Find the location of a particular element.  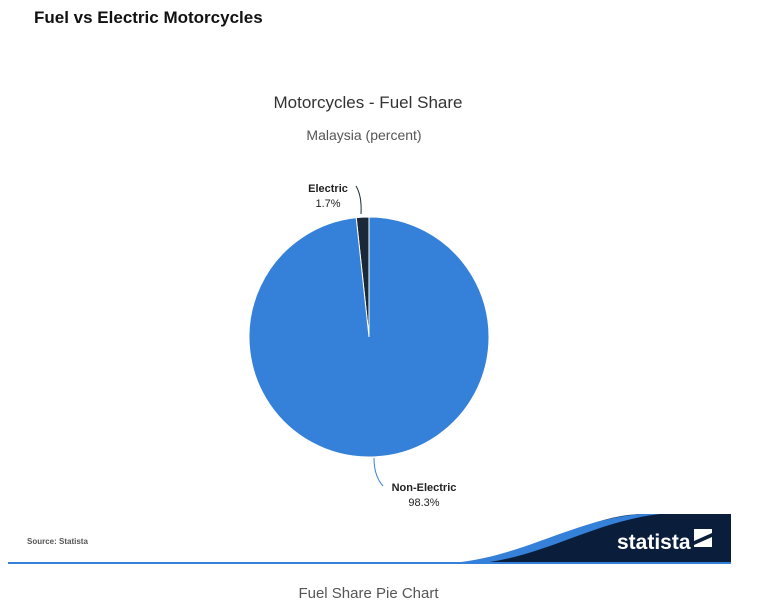

chart-subtitle: Malaysia (percent) is located at coordinates (363, 135).